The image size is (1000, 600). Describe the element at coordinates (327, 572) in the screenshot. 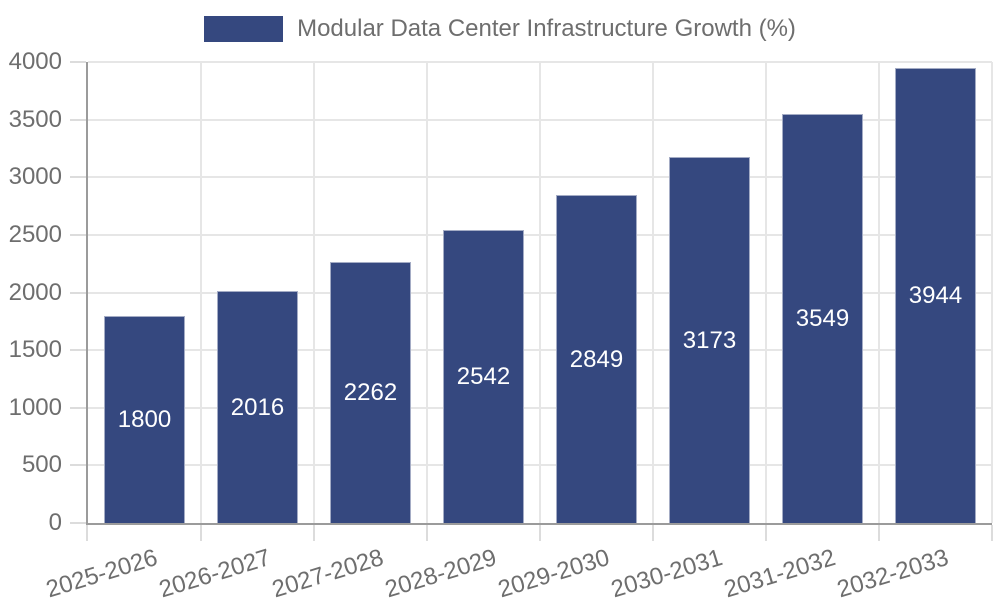

I see `x-axis-category-label: 2027-2028` at that location.